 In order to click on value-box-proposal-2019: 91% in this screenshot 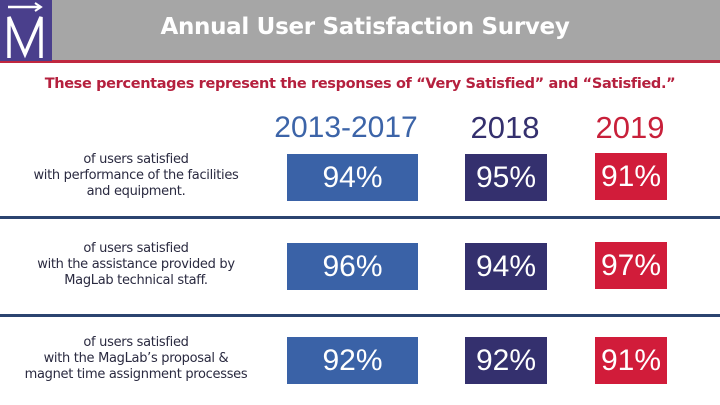, I will do `click(631, 360)`.